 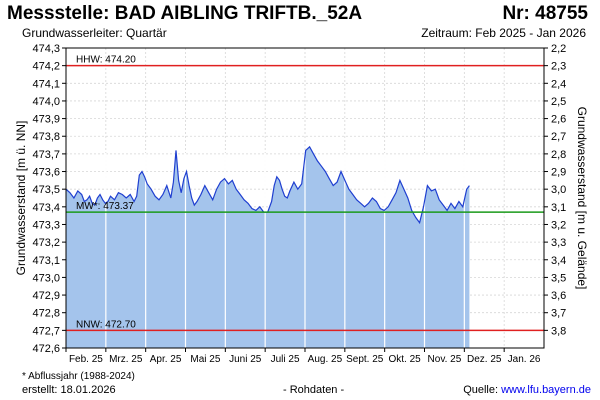 What do you see at coordinates (558, 225) in the screenshot?
I see `right-tick-label: 3,2` at bounding box center [558, 225].